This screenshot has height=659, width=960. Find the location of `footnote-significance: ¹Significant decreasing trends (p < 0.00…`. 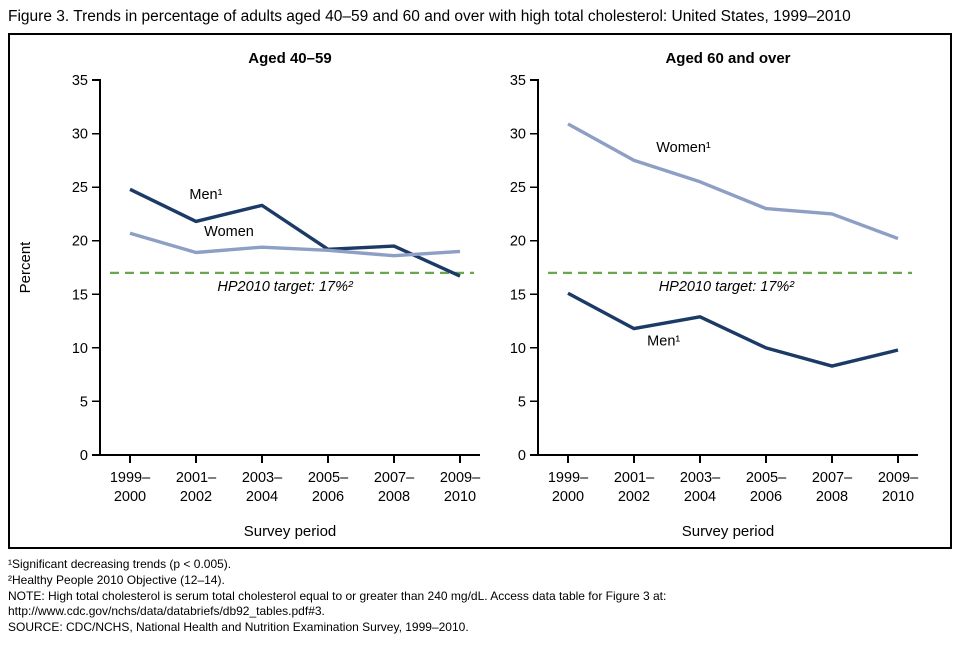

footnote-significance: ¹Significant decreasing trends (p < 0.00… is located at coordinates (120, 564).